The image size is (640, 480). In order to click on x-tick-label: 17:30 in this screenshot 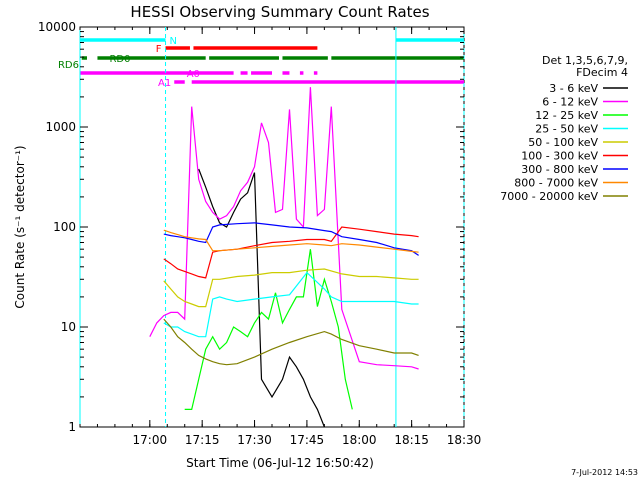, I will do `click(254, 440)`.